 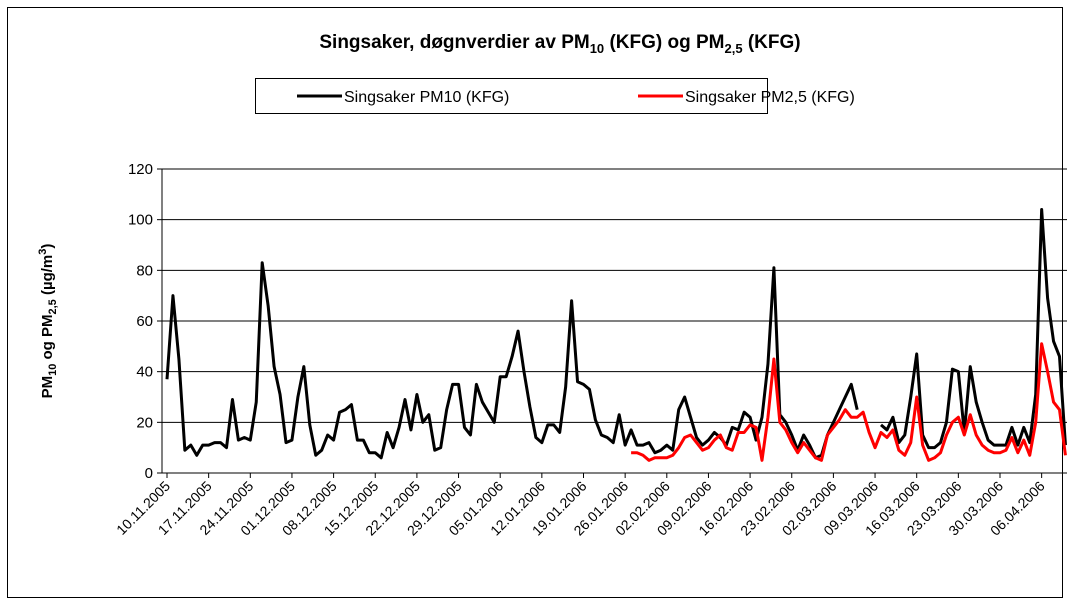 I want to click on title-part: Singsaker, døgnverdier av PM, so click(x=454, y=42).